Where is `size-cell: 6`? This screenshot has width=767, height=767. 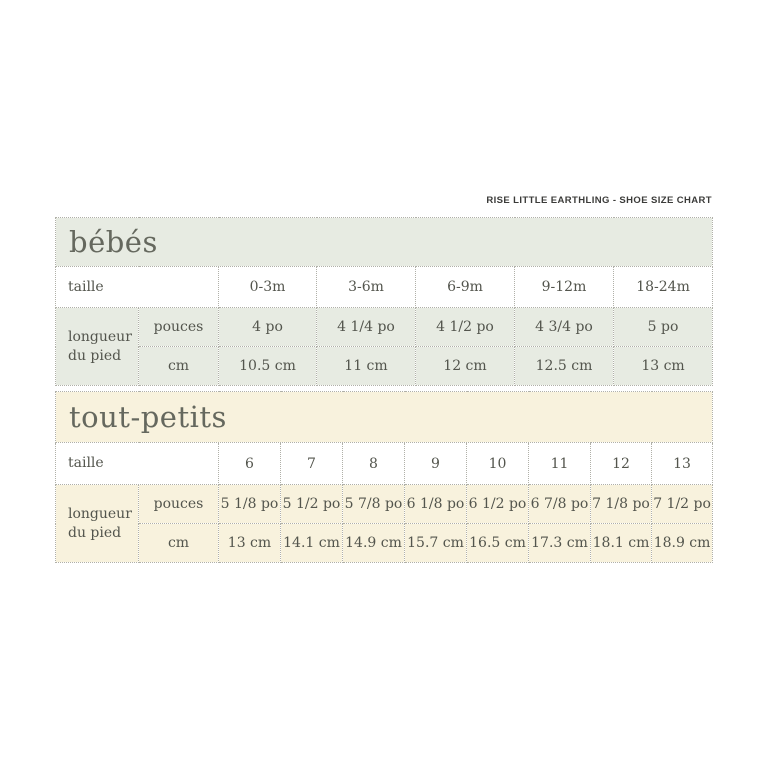 size-cell: 6 is located at coordinates (249, 463).